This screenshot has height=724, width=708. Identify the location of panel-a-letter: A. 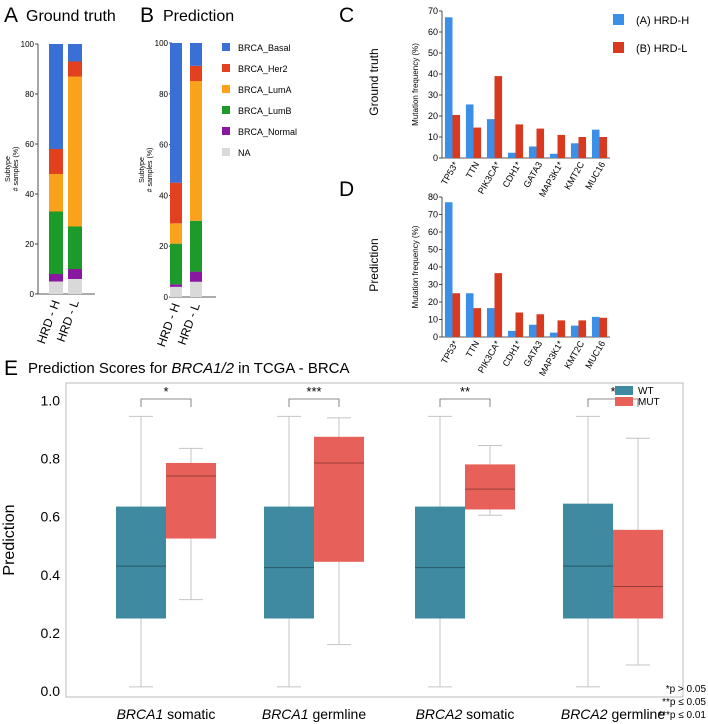
(11, 15).